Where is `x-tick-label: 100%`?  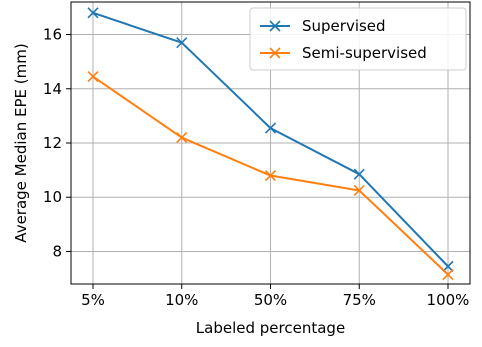 x-tick-label: 100% is located at coordinates (448, 300).